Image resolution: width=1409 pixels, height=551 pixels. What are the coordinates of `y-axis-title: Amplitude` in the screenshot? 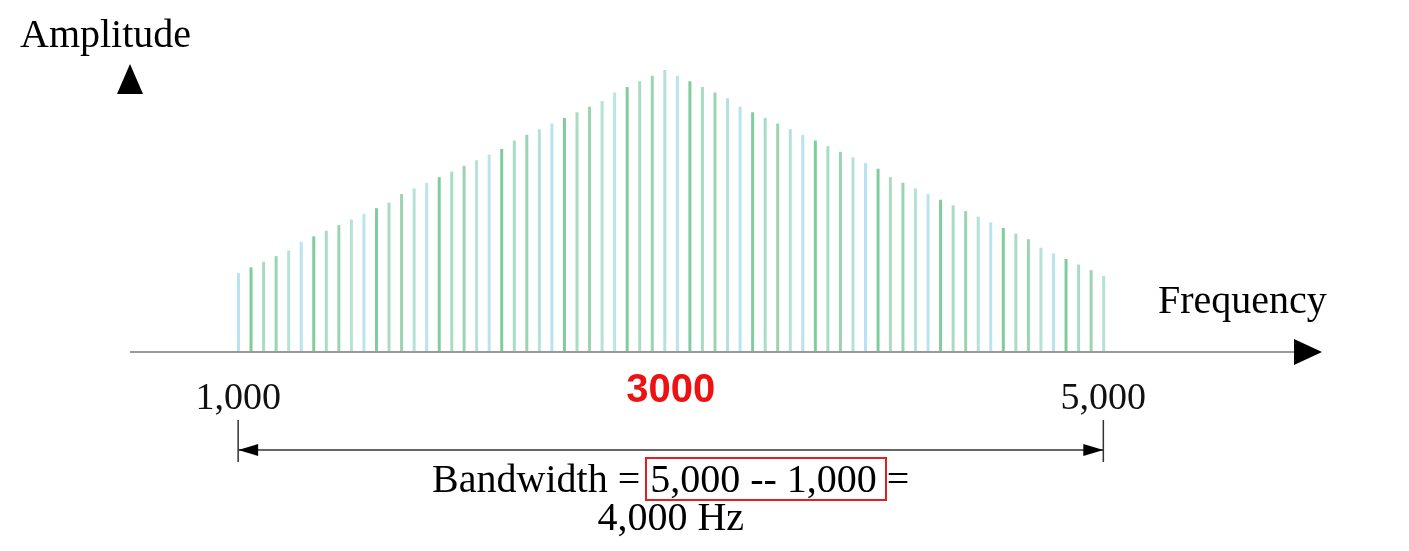 It's located at (106, 34).